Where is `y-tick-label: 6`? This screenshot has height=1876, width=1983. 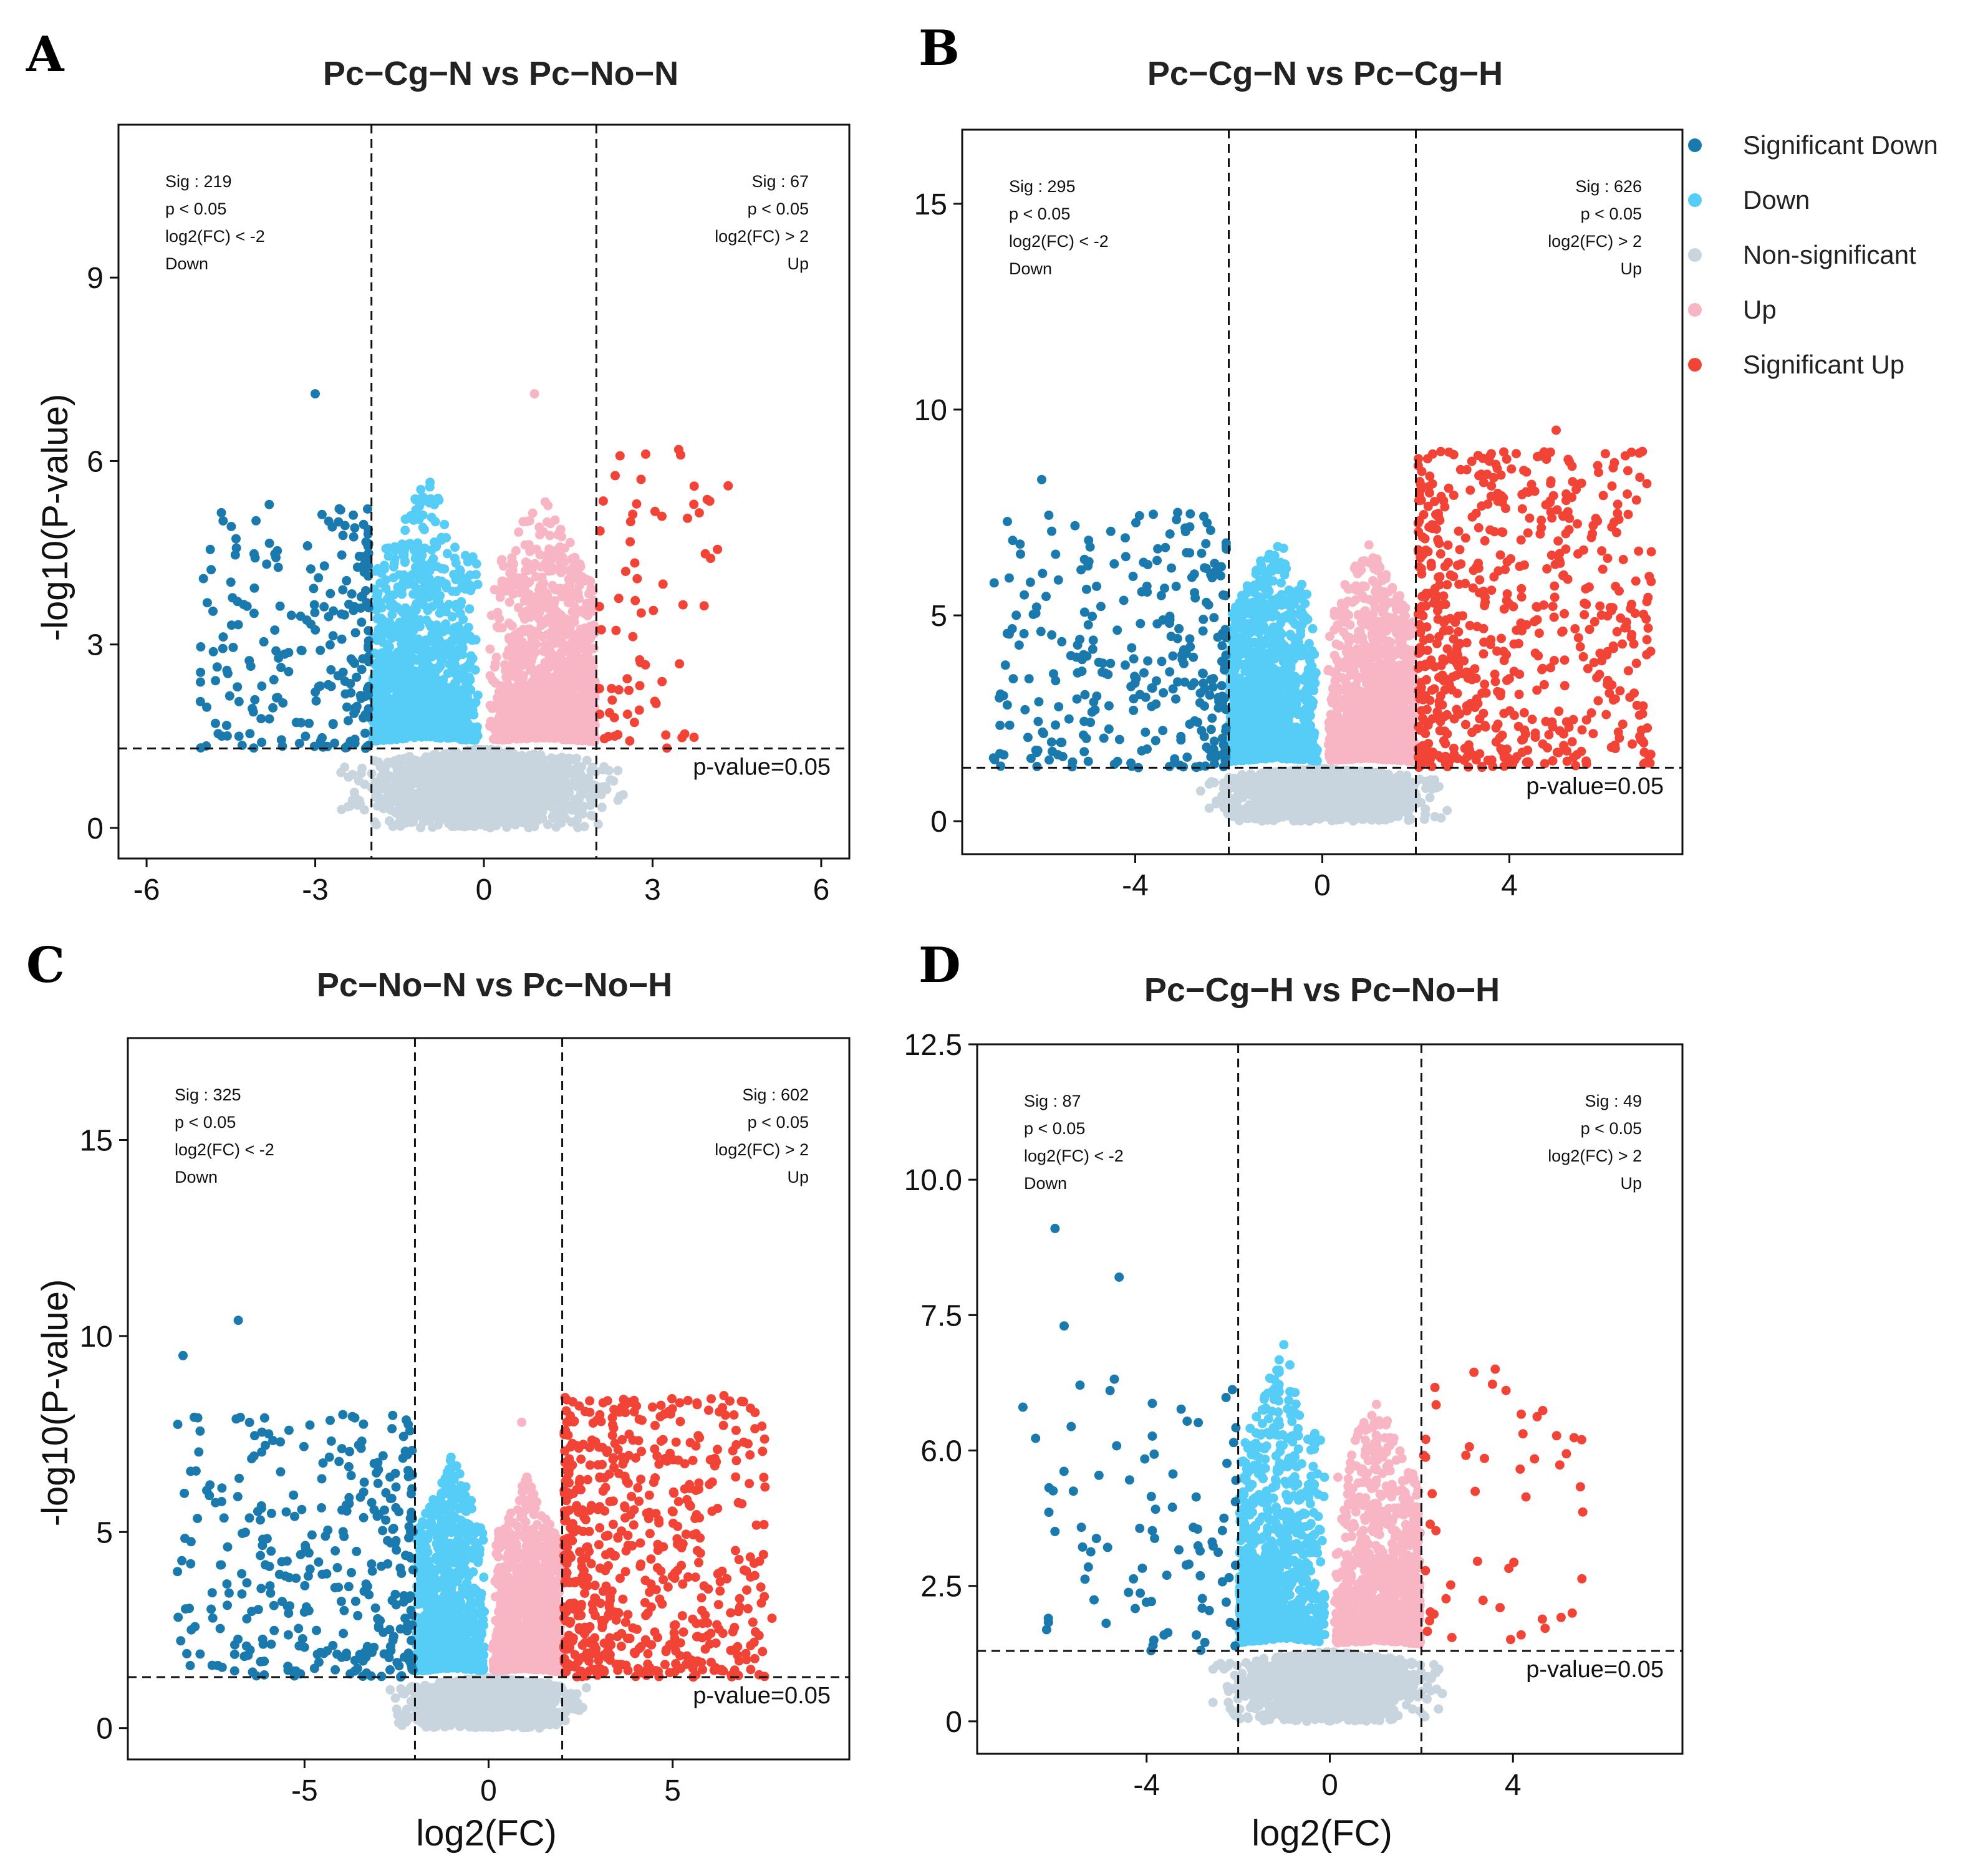 y-tick-label: 6 is located at coordinates (95, 462).